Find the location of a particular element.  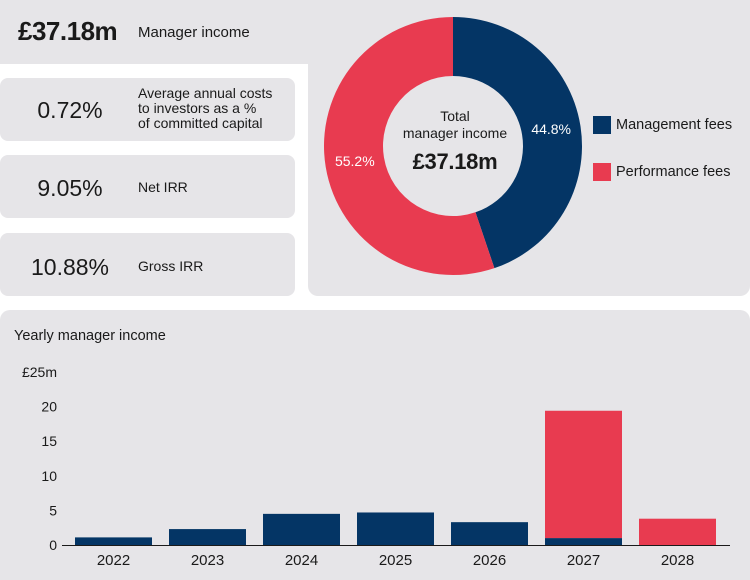

bar-2025-management is located at coordinates (395, 528).